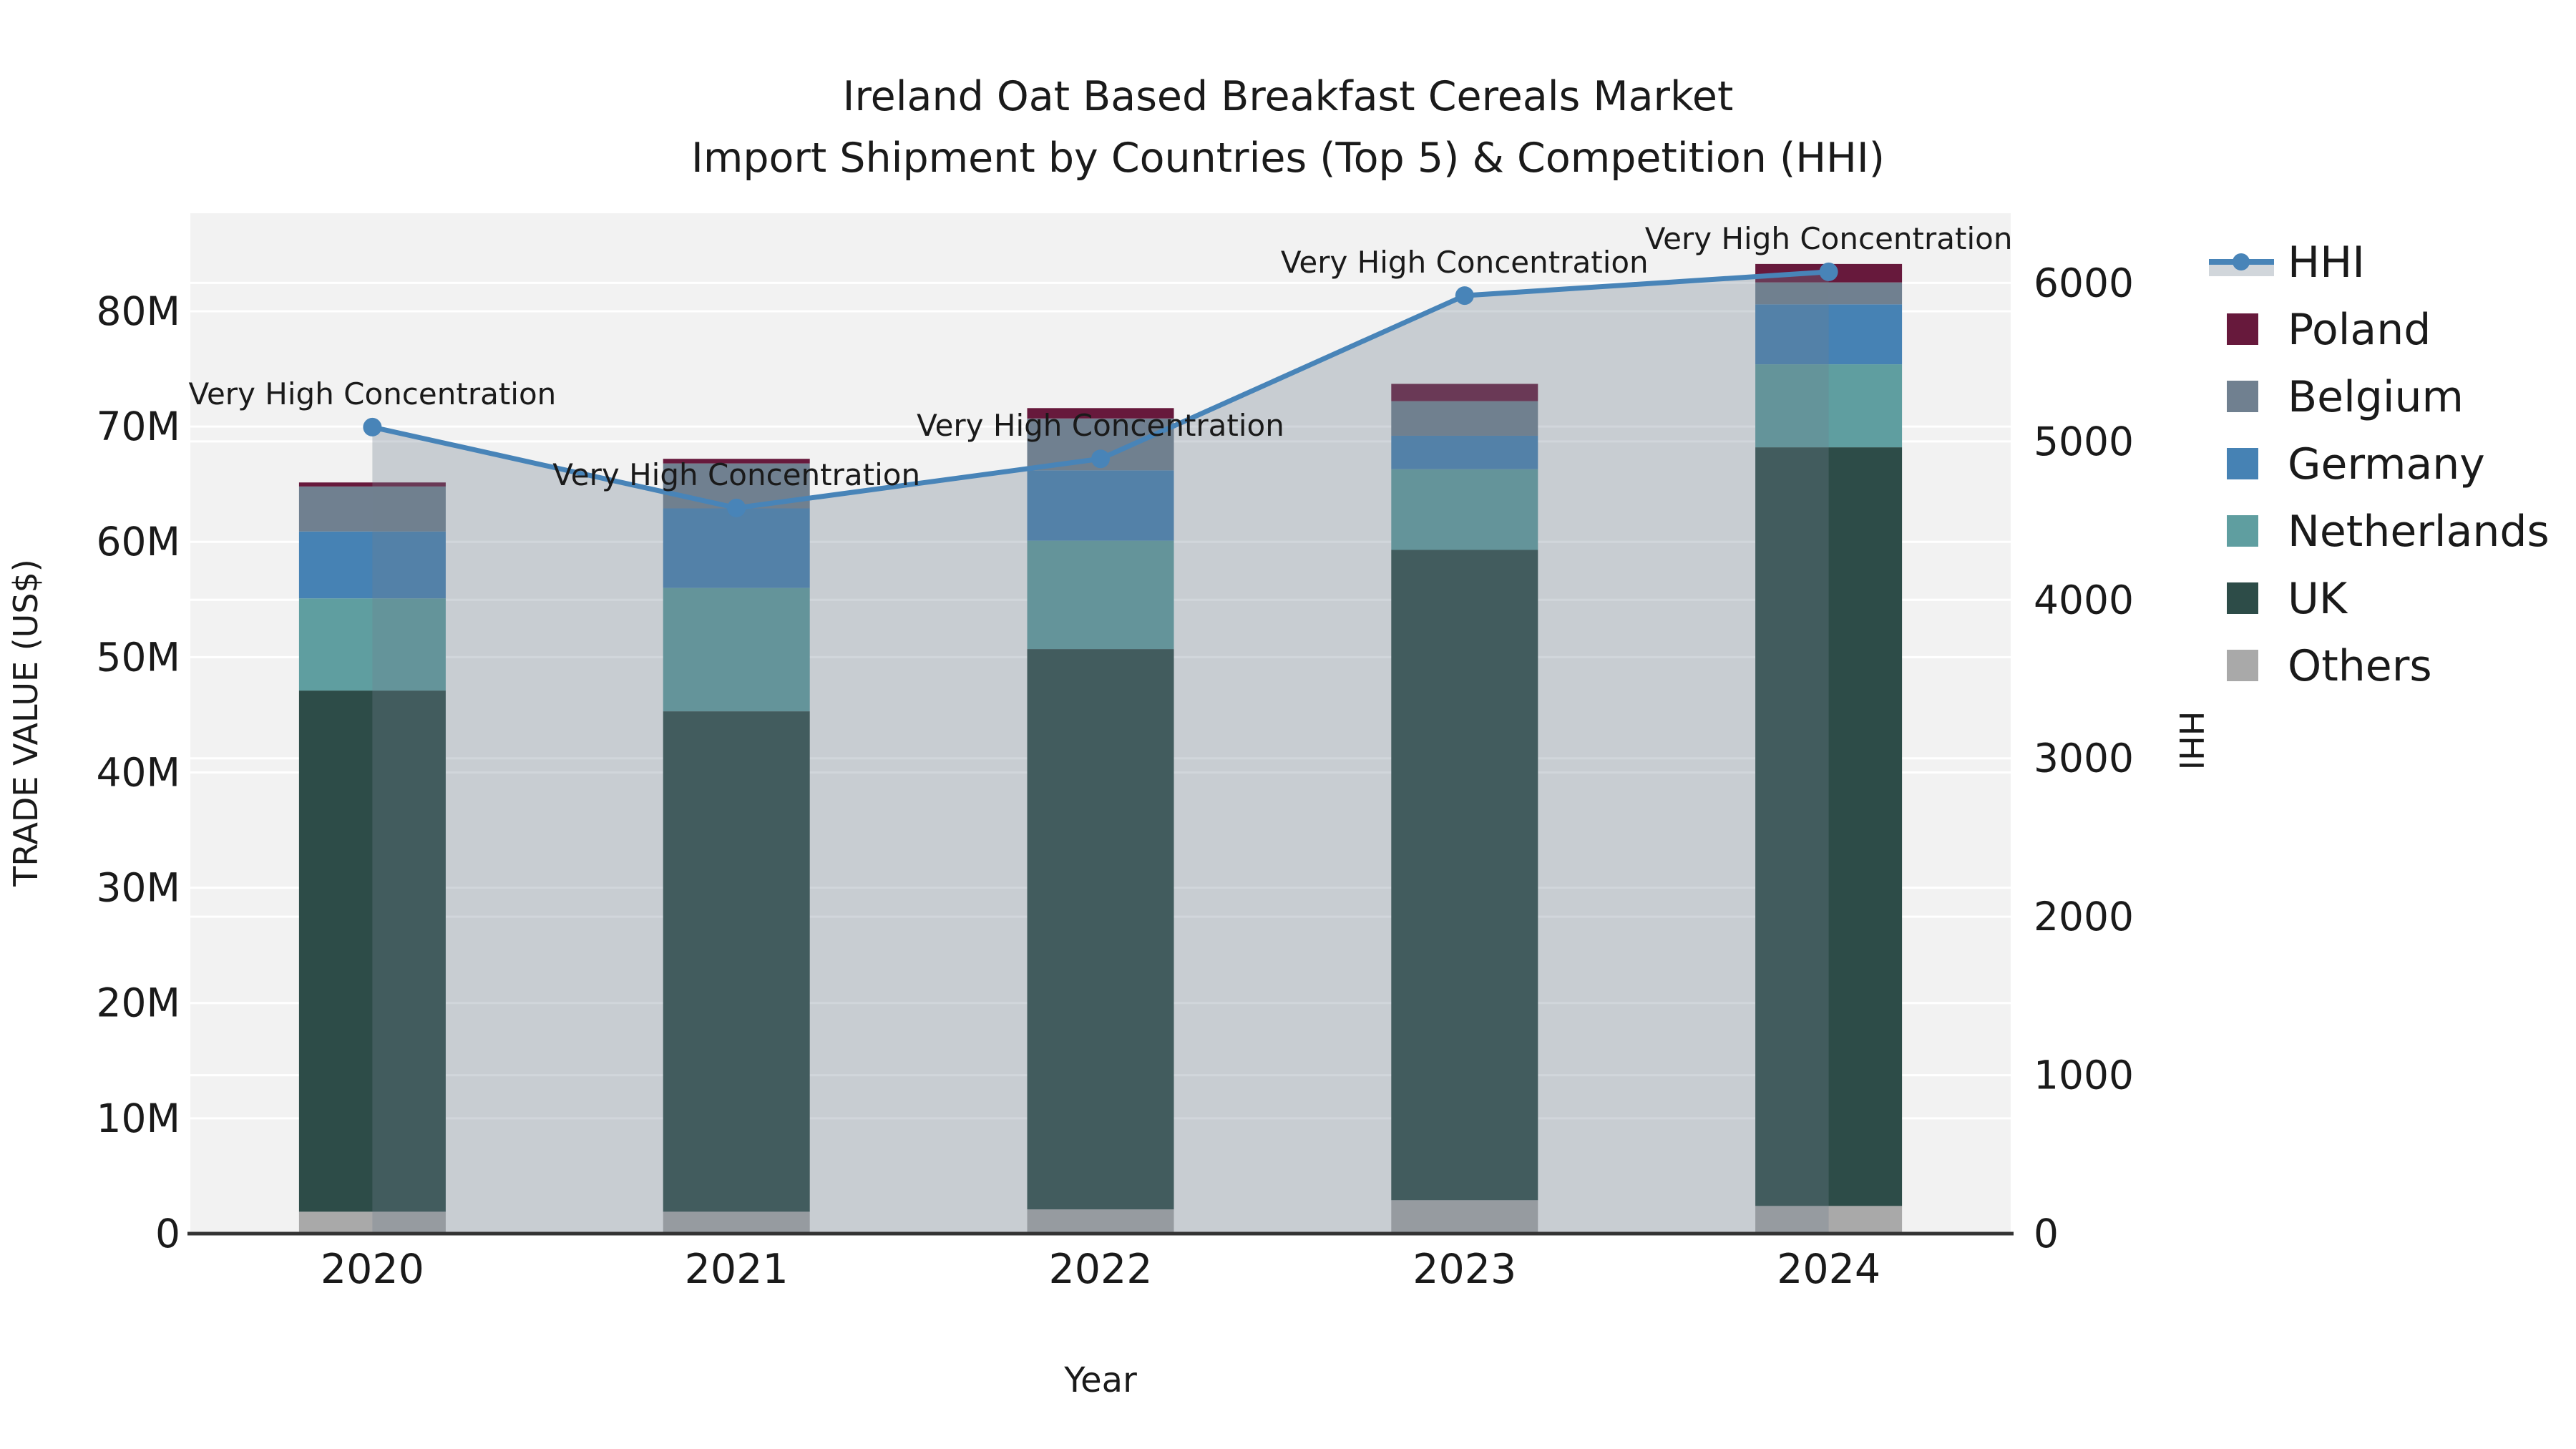 The width and height of the screenshot is (2576, 1449). What do you see at coordinates (2242, 329) in the screenshot?
I see `legend-swatch-poland` at bounding box center [2242, 329].